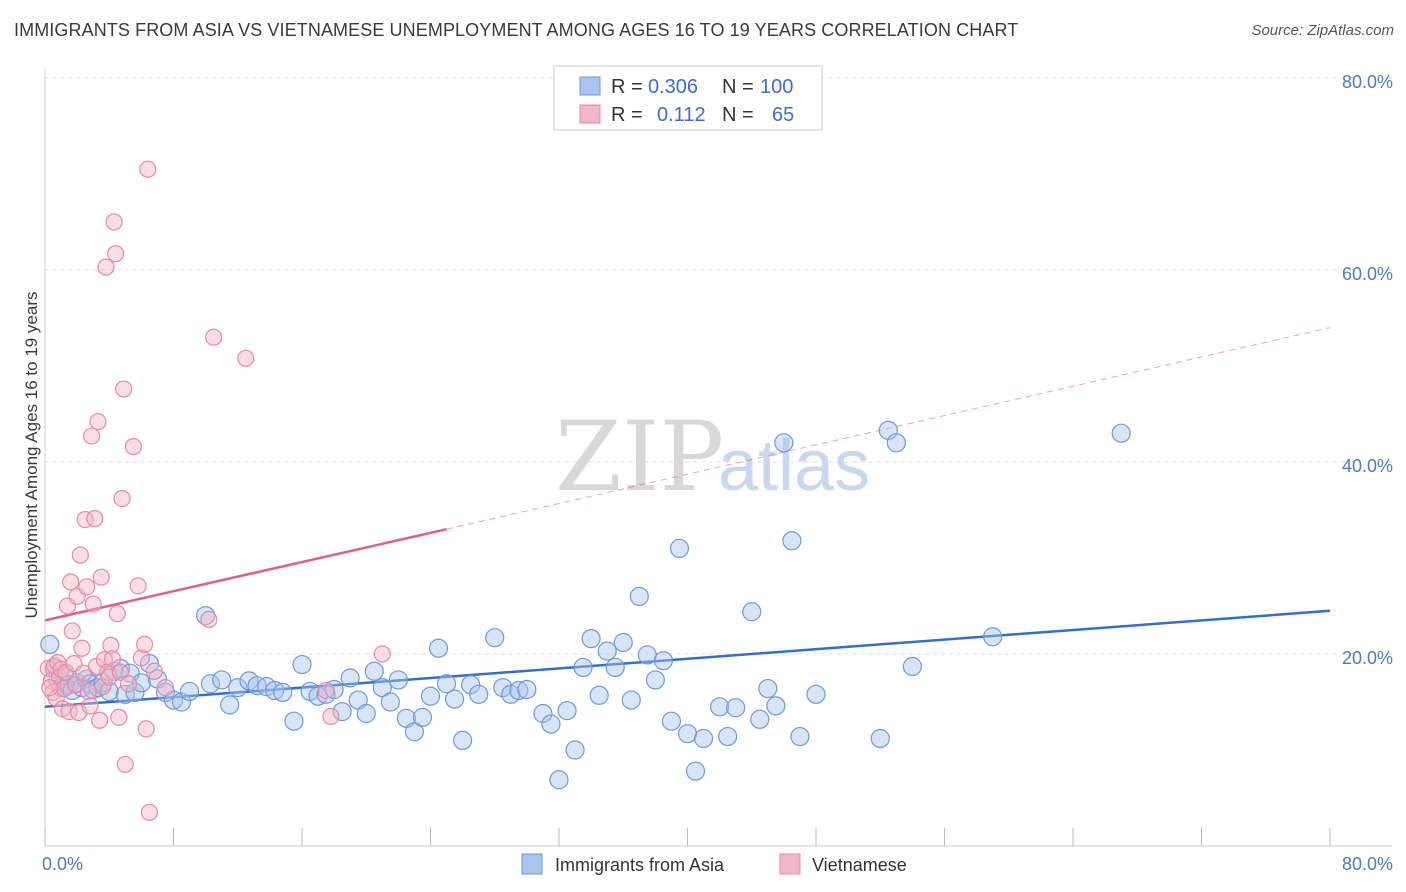 The width and height of the screenshot is (1406, 892). I want to click on legend-swatch-vietnamese, so click(790, 864).